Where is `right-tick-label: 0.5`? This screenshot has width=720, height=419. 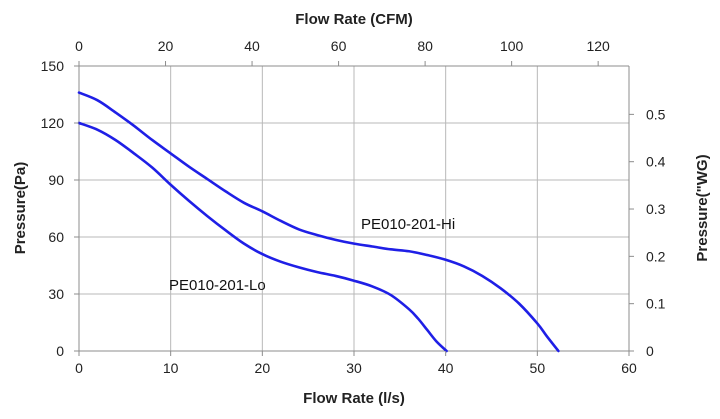
right-tick-label: 0.5 is located at coordinates (656, 114).